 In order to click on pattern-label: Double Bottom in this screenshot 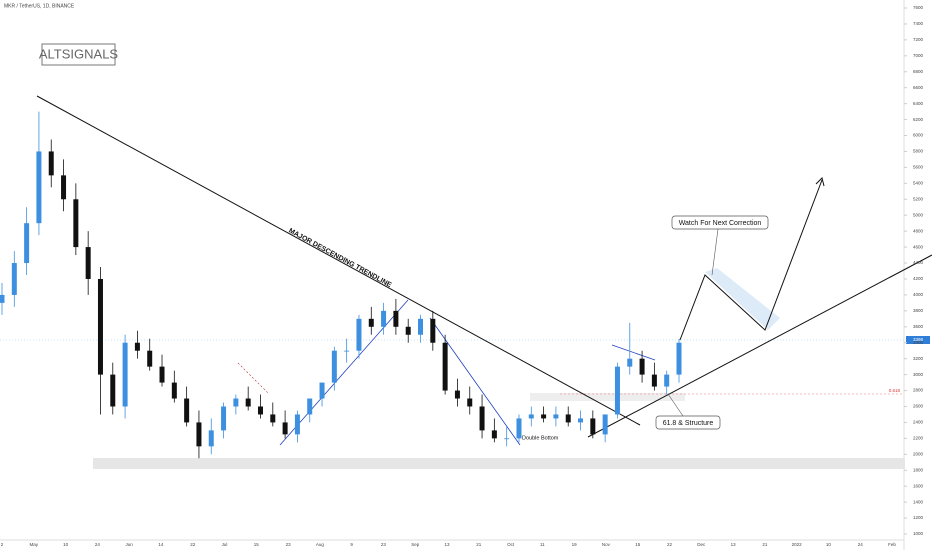, I will do `click(540, 438)`.